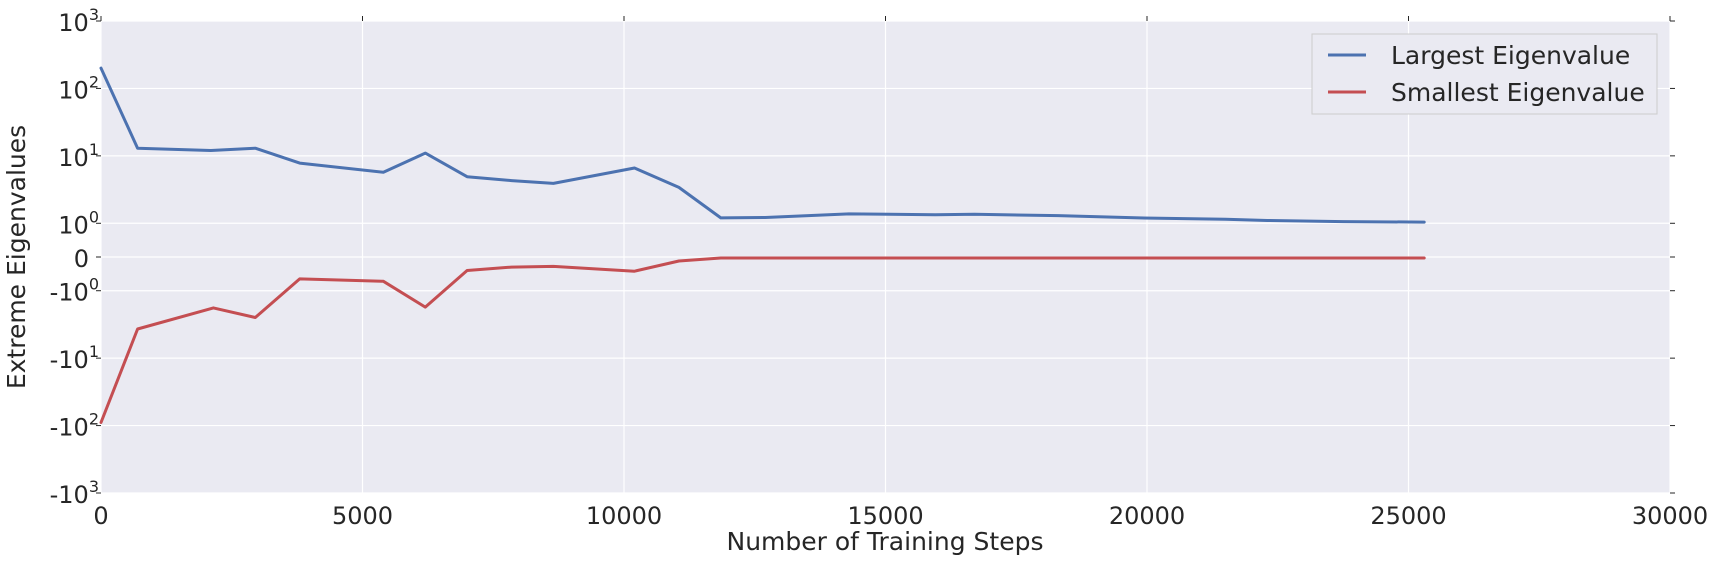 The height and width of the screenshot is (562, 1715). I want to click on x-tick-label: 10000, so click(624, 516).